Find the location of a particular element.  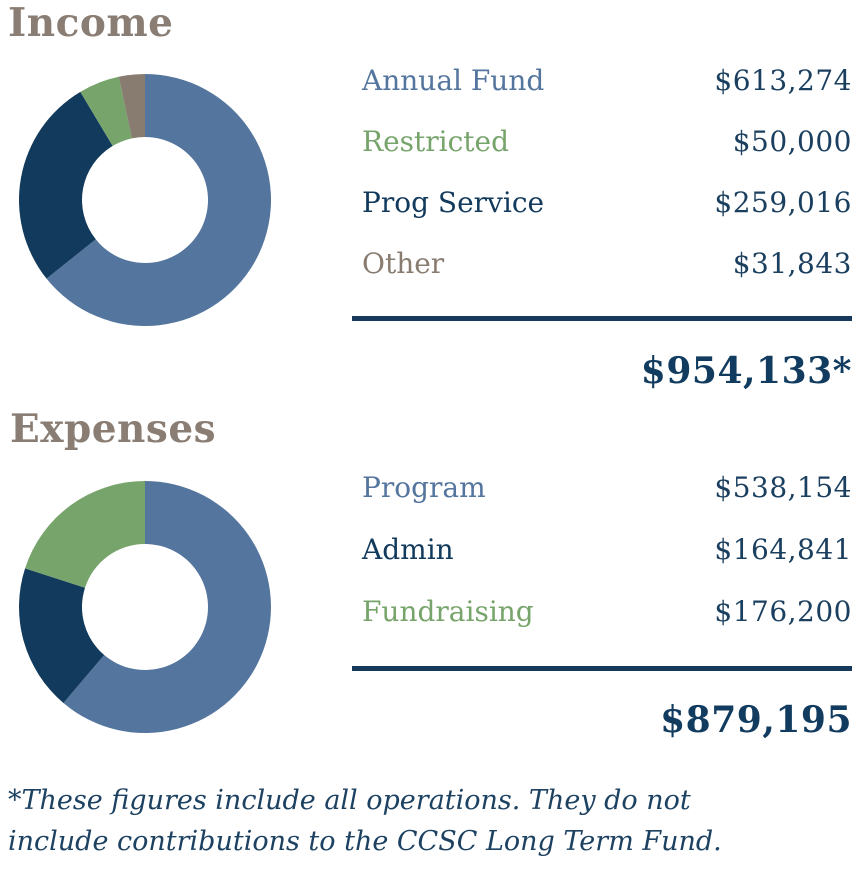

legend-label-program: Program is located at coordinates (424, 487).